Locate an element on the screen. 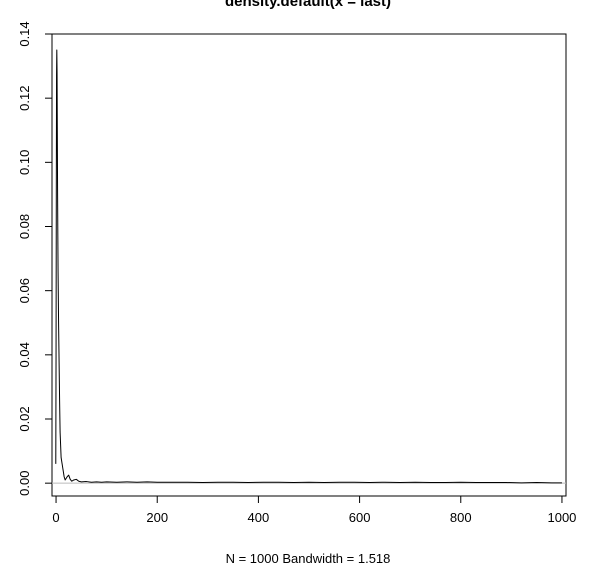  x-tick-label: 400 is located at coordinates (259, 517).